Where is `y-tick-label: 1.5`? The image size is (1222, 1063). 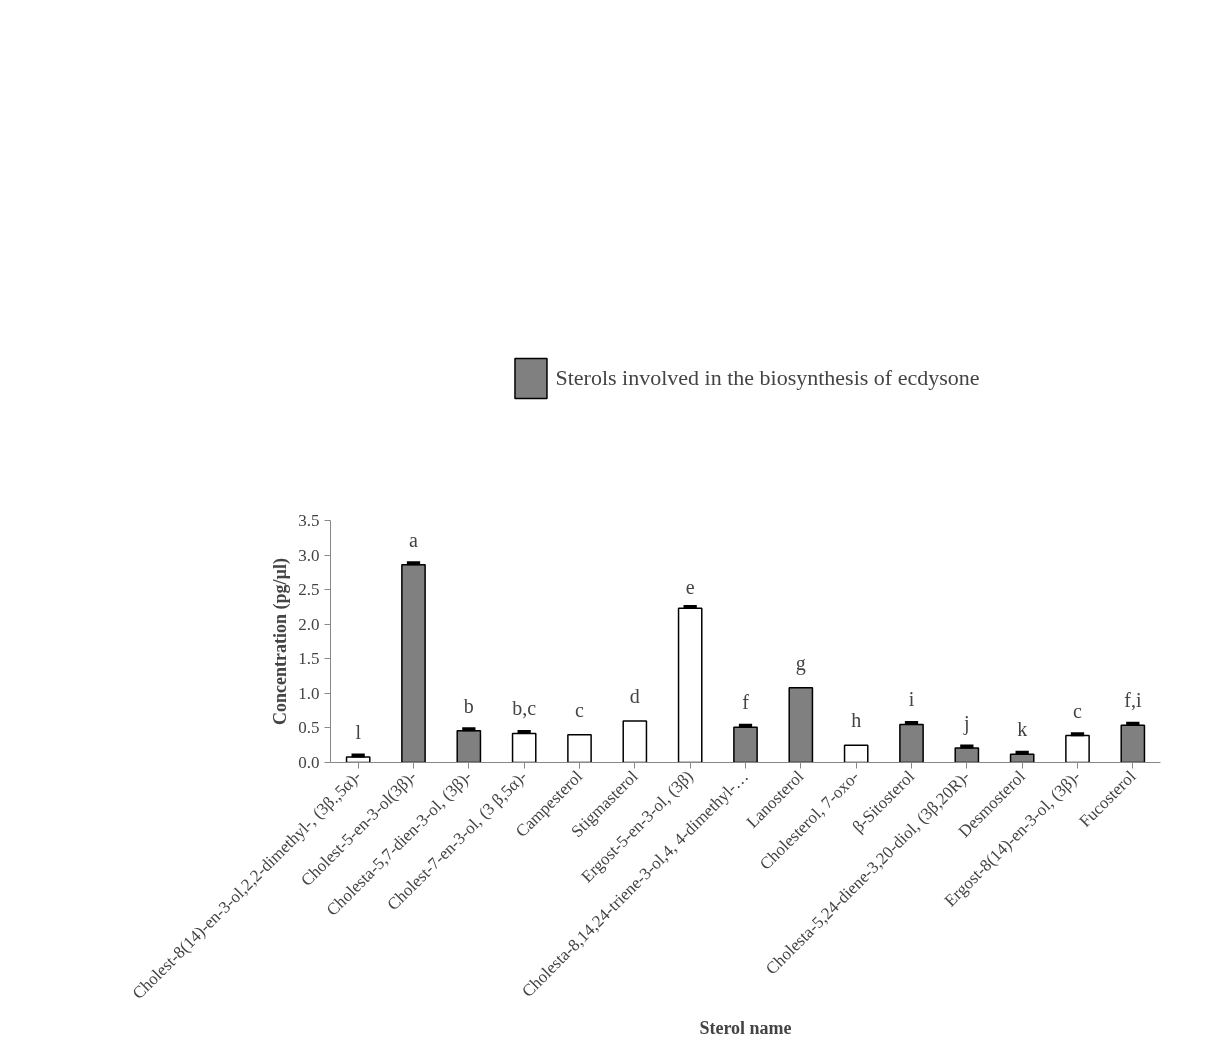 y-tick-label: 1.5 is located at coordinates (309, 659).